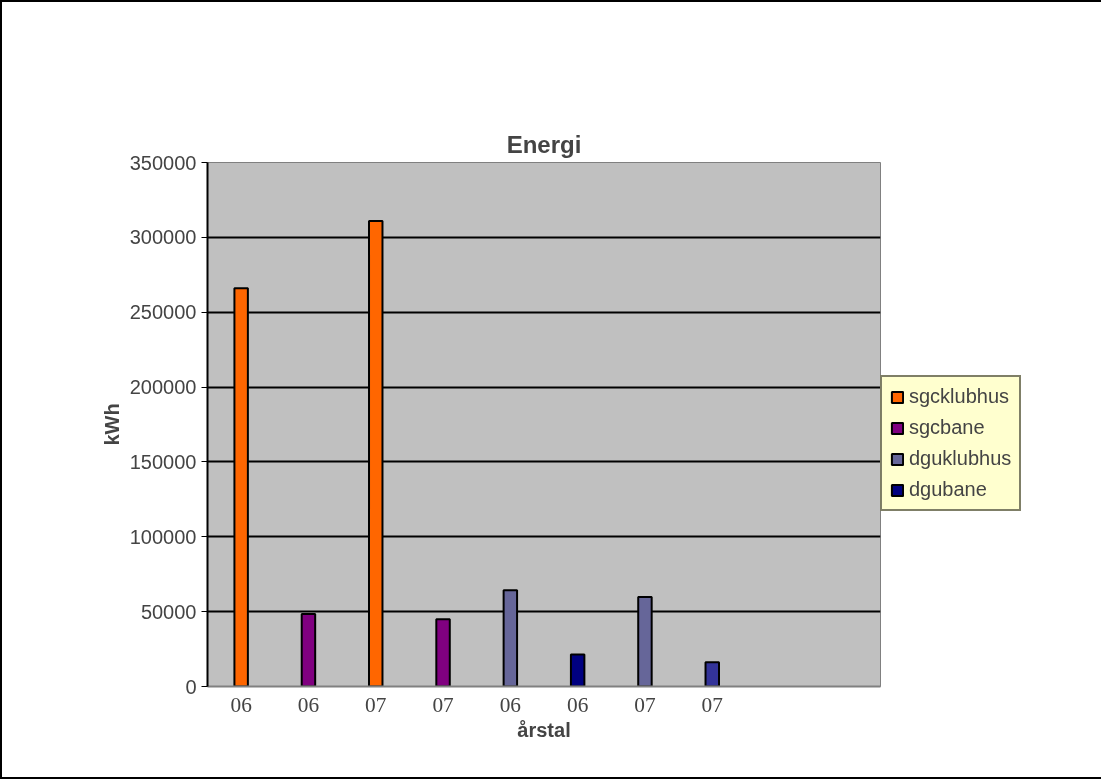  What do you see at coordinates (191, 686) in the screenshot?
I see `y-tick-label: 0` at bounding box center [191, 686].